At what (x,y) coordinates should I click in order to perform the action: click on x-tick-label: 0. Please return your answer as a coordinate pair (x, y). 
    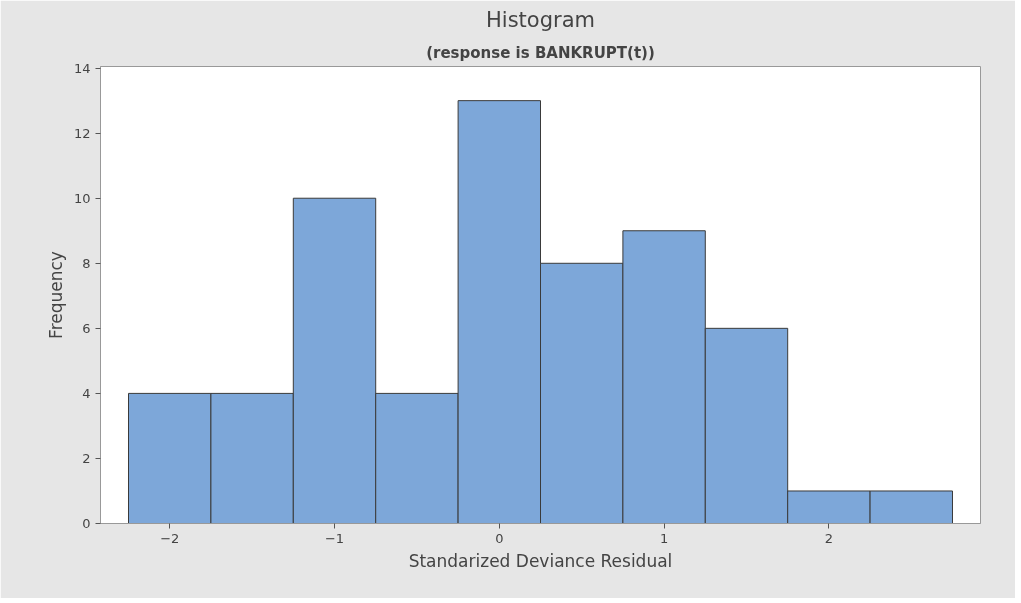
    Looking at the image, I should click on (499, 538).